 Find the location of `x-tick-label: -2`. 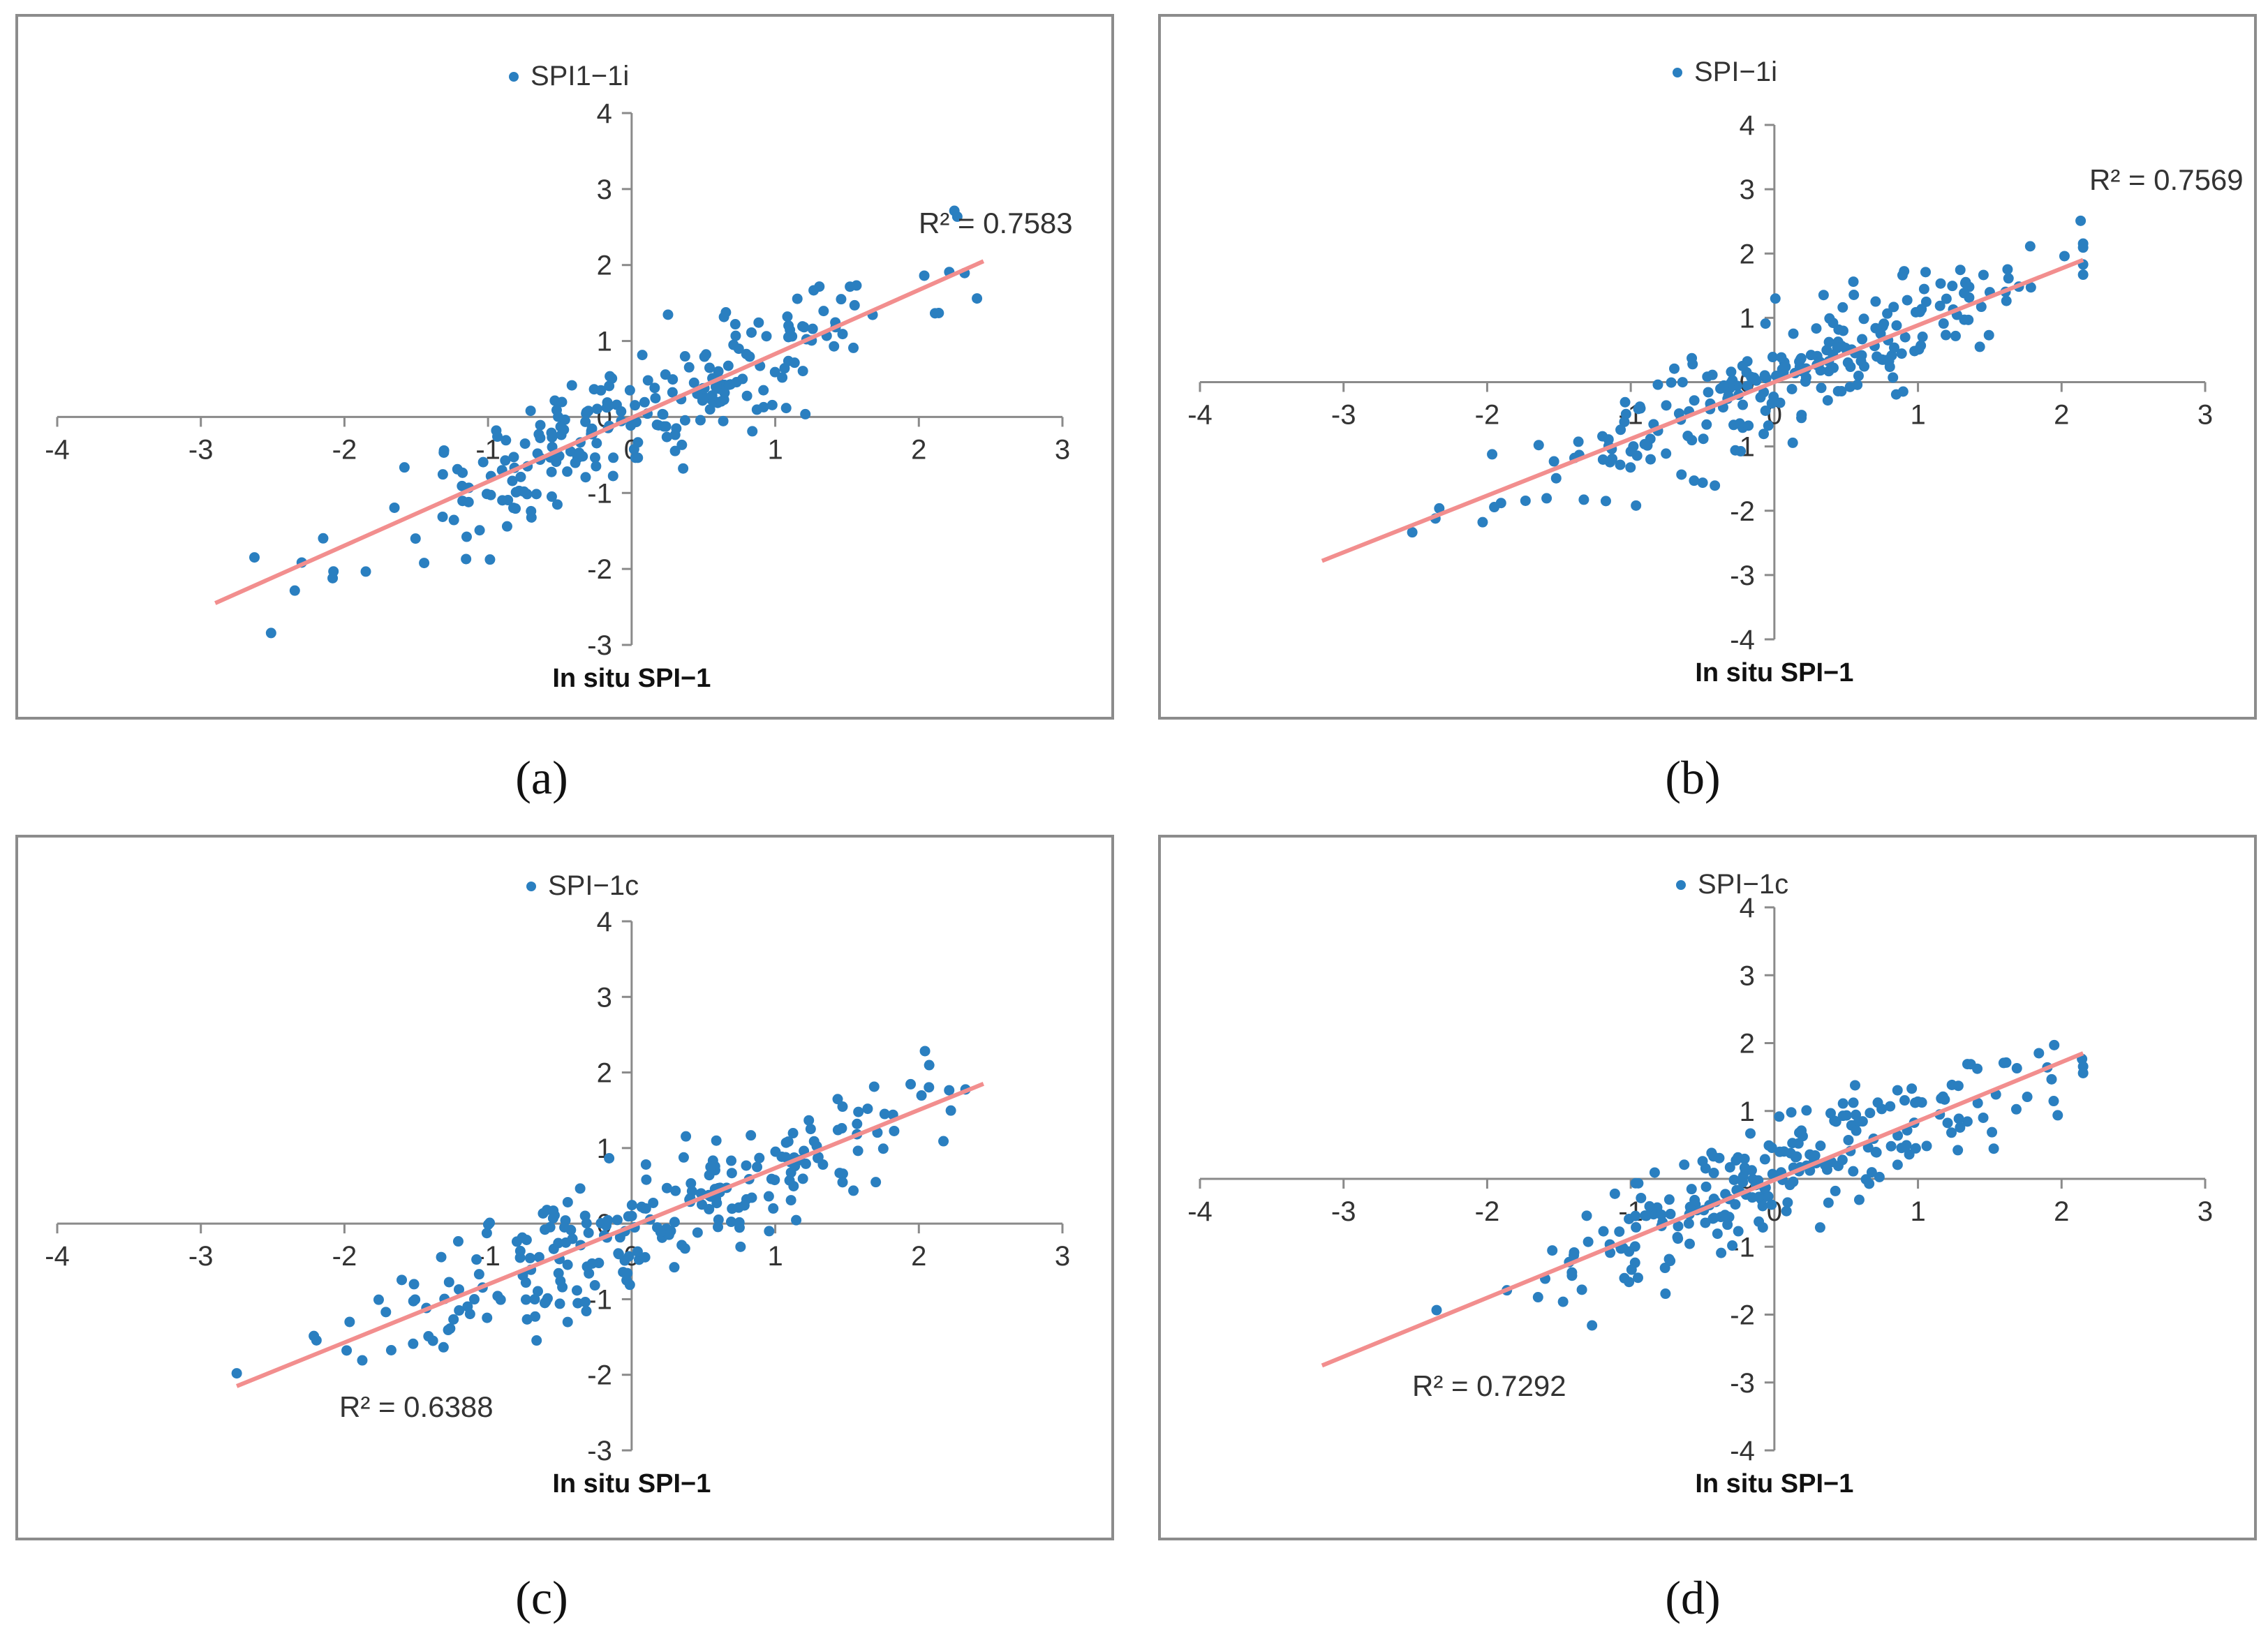

x-tick-label: -2 is located at coordinates (1487, 1211).